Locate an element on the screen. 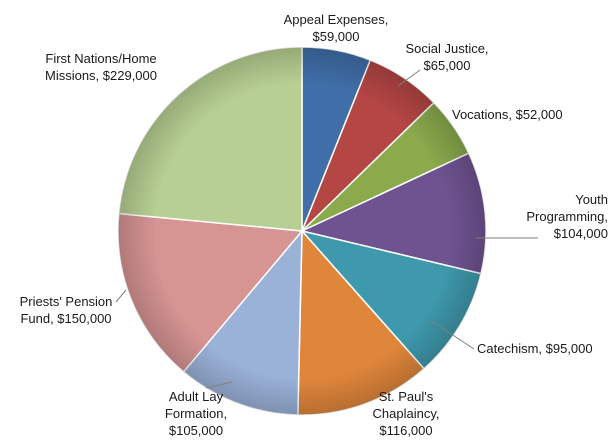 This screenshot has height=444, width=613. data-label-line: Appeal Expenses, is located at coordinates (336, 19).